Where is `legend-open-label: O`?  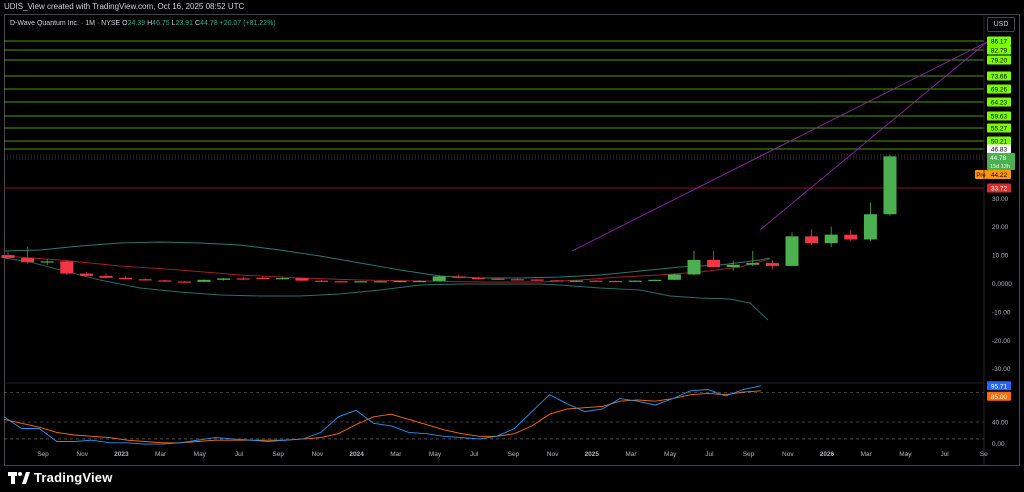
legend-open-label: O is located at coordinates (125, 23).